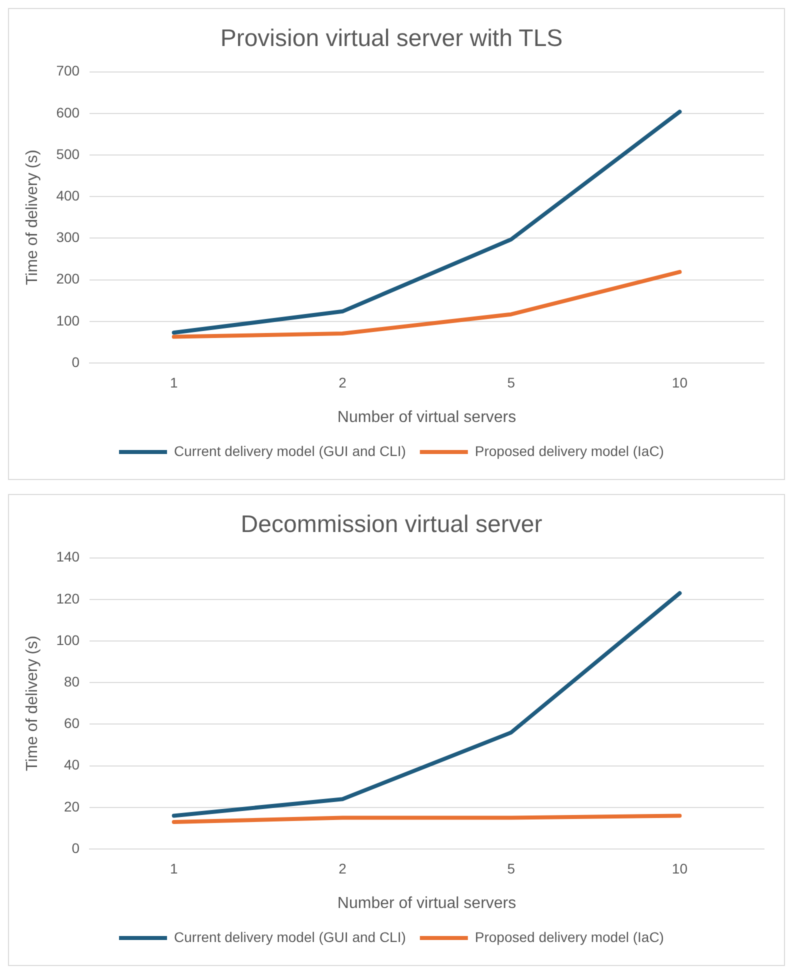  Describe the element at coordinates (72, 723) in the screenshot. I see `y-tick-label: 60` at that location.